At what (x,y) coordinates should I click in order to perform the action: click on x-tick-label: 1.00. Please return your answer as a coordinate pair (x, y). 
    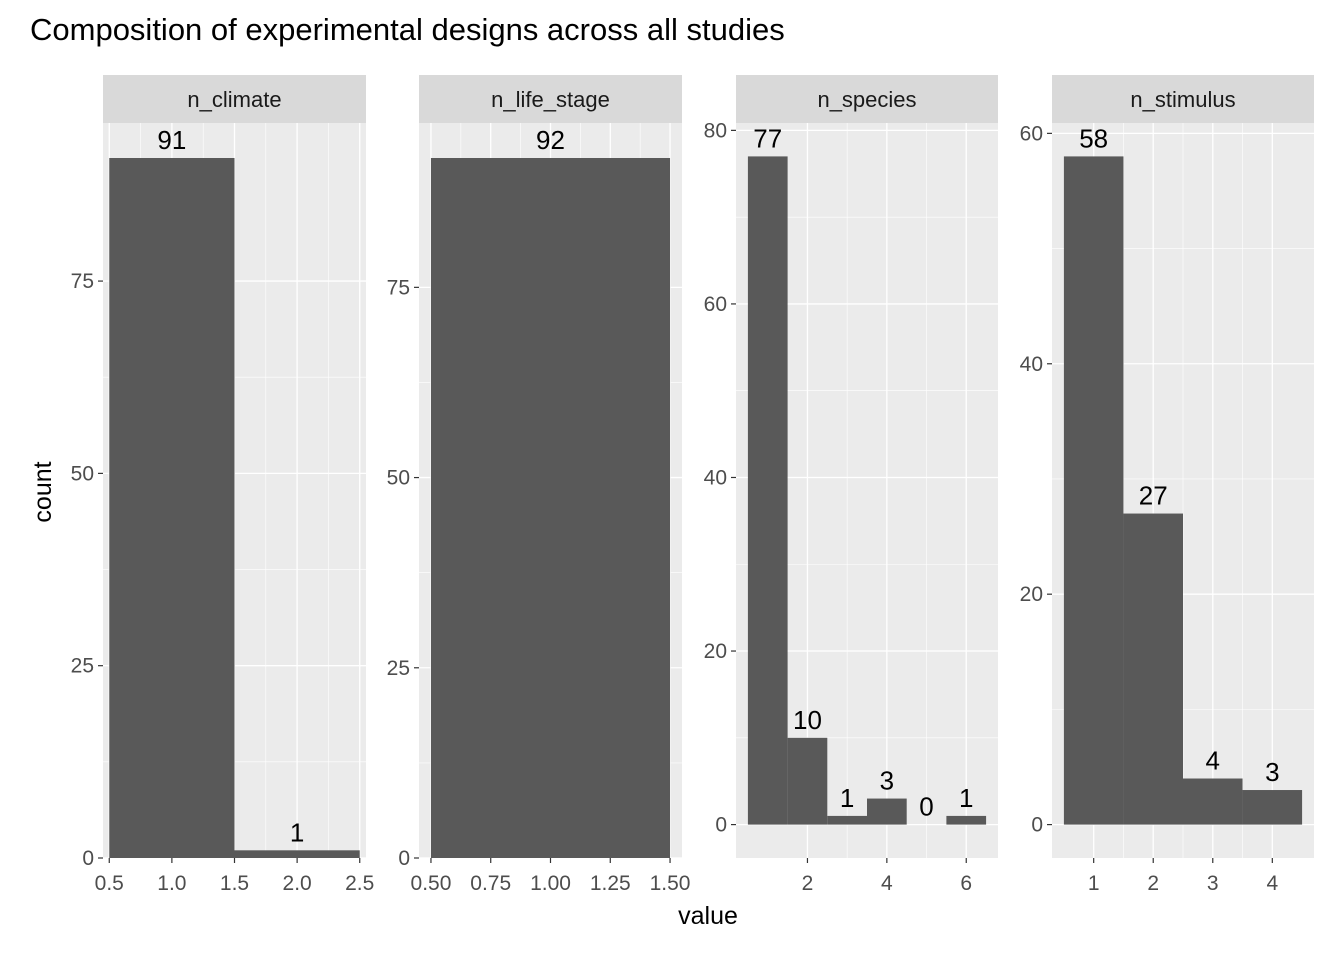
    Looking at the image, I should click on (550, 883).